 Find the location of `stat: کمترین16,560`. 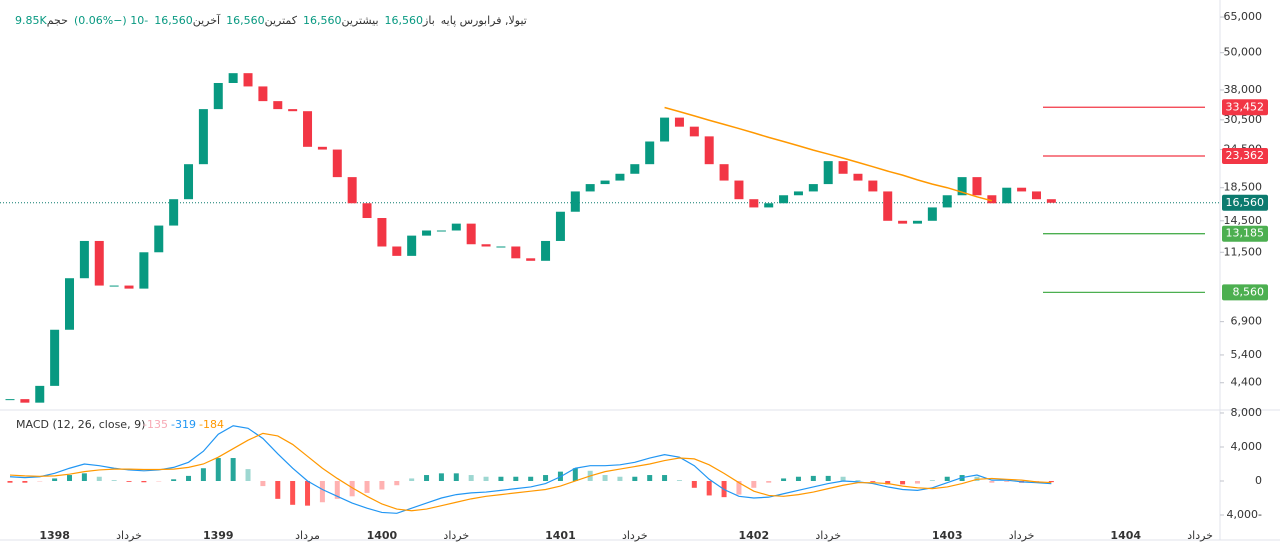

stat: کمترین16,560 is located at coordinates (261, 20).